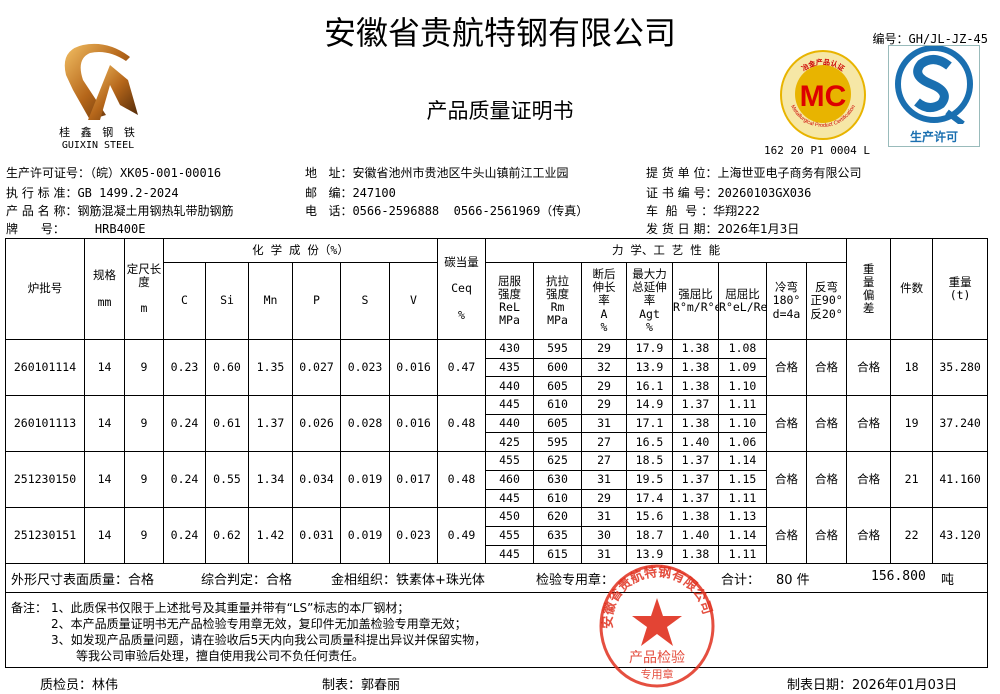  Describe the element at coordinates (316, 424) in the screenshot. I see `p-cell: 0.026` at that location.